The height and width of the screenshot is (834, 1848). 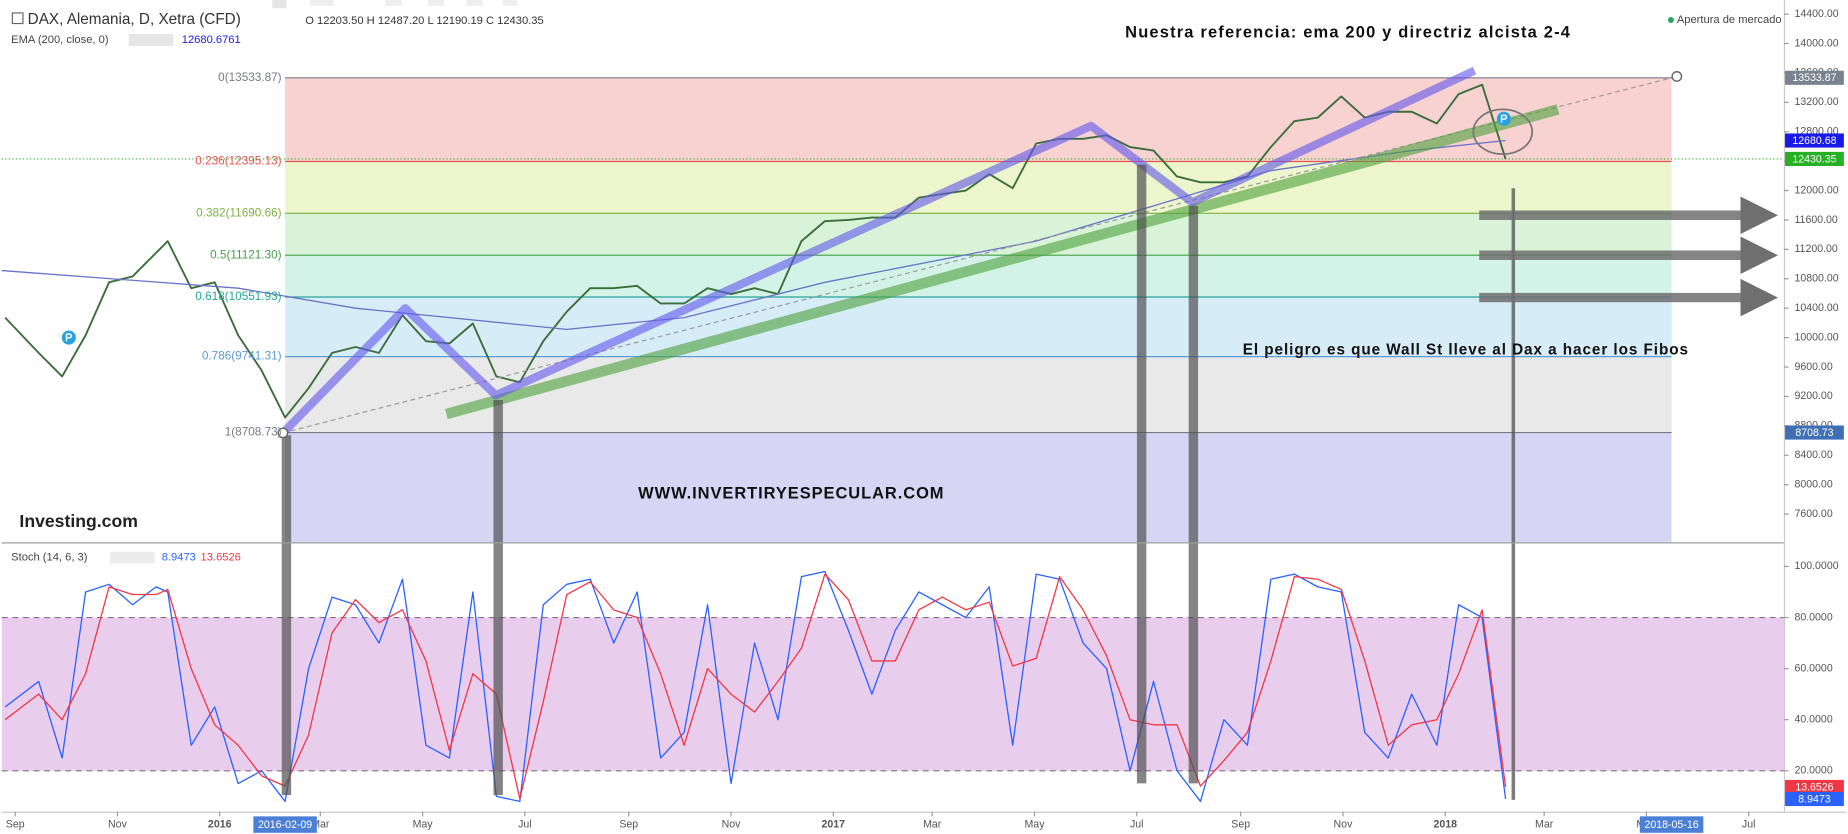 I want to click on y-tick-label: 8000.00, so click(x=1813, y=484).